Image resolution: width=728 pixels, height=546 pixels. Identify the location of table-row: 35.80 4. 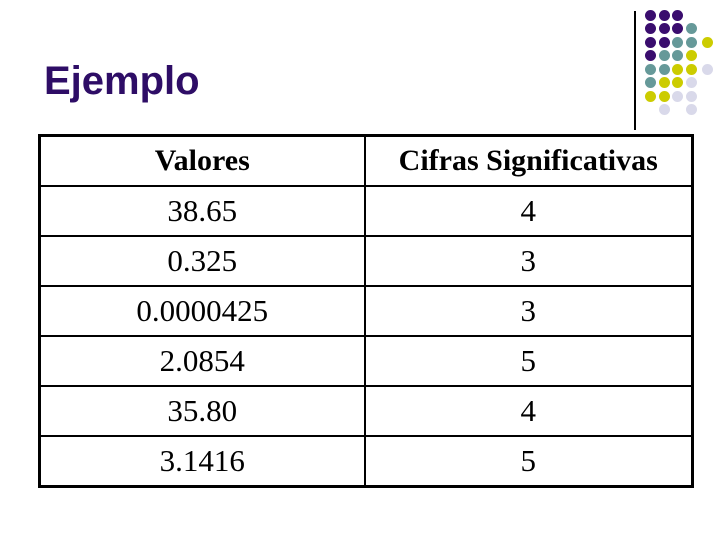
(366, 410).